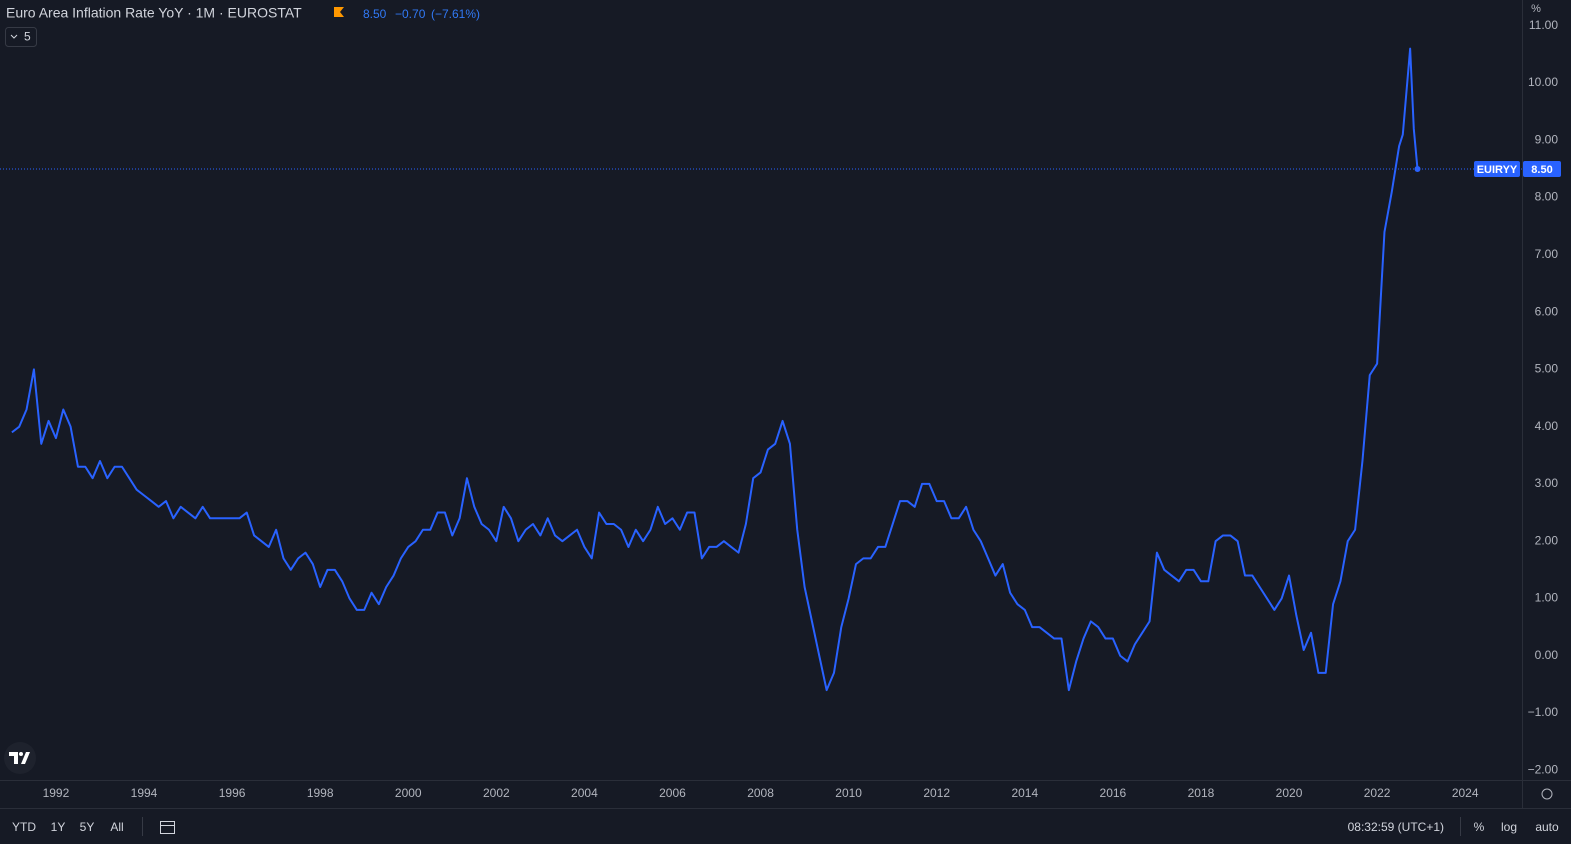 This screenshot has height=844, width=1571. Describe the element at coordinates (1547, 655) in the screenshot. I see `y-tick-label: 0.00` at that location.